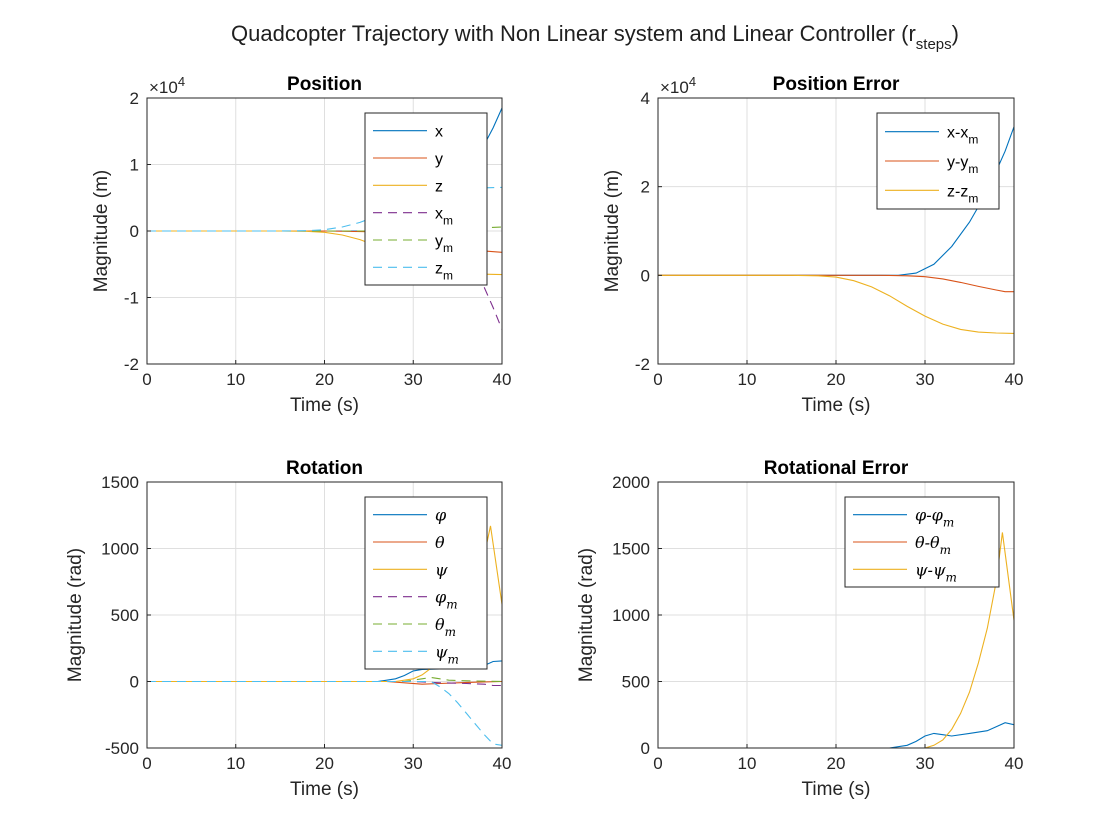  Describe the element at coordinates (410, 515) in the screenshot. I see `legend-entry: φ` at that location.